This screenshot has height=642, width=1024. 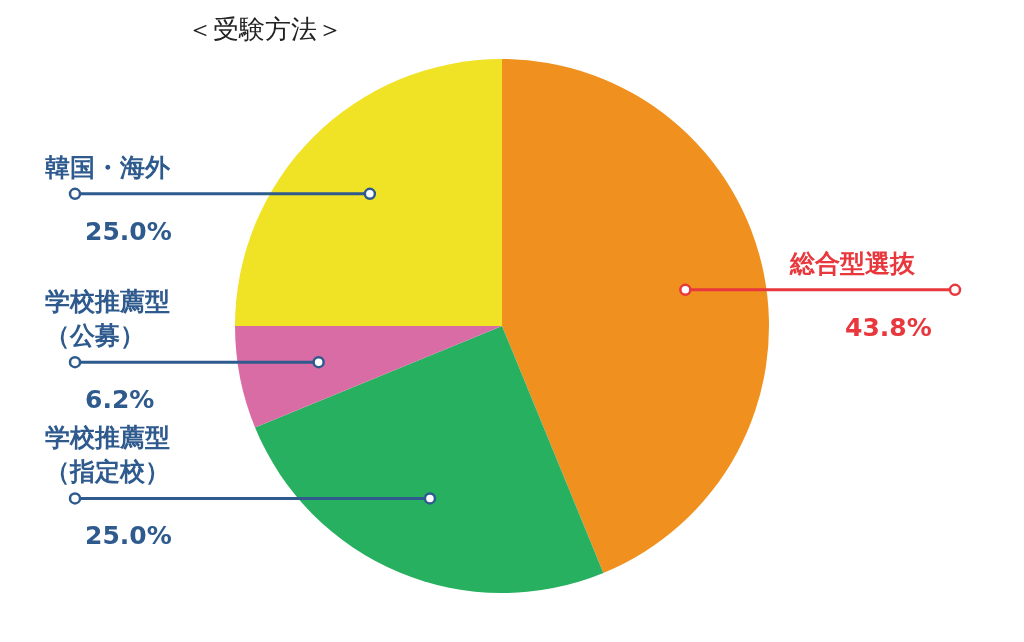 I want to click on slice-label: 学校推薦型（公募）, so click(x=107, y=319).